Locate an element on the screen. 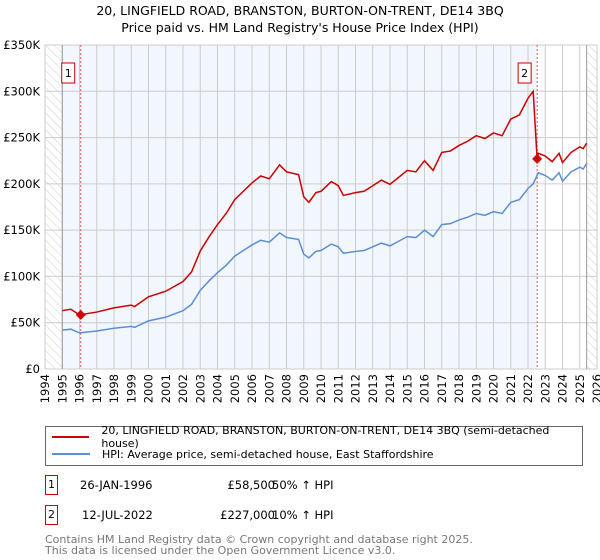  sale-label: 1 is located at coordinates (68, 73).